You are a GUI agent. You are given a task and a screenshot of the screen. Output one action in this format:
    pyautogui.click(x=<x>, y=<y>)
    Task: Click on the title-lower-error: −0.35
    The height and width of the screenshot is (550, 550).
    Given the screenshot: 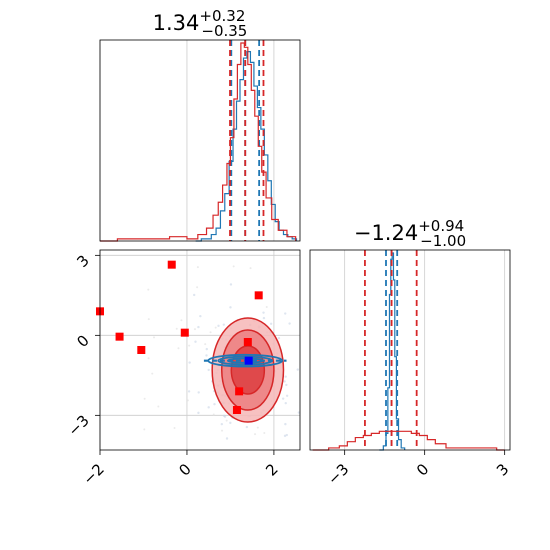 What is the action you would take?
    pyautogui.click(x=224, y=31)
    